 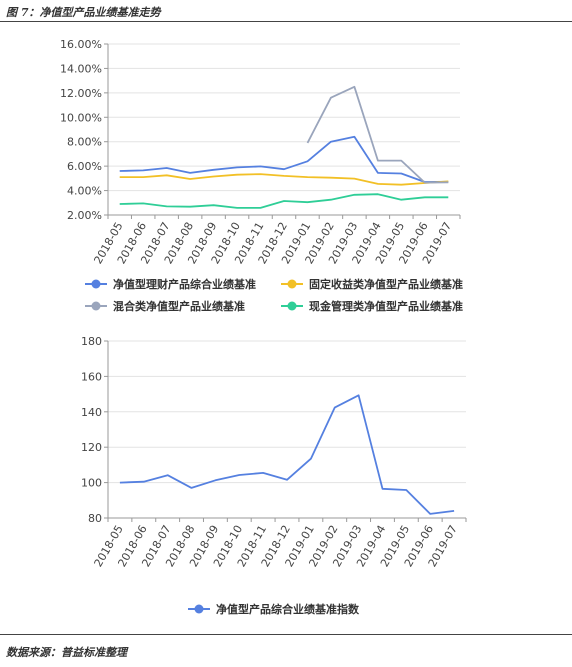 What do you see at coordinates (179, 306) in the screenshot?
I see `0-legend-label-2: 混合类净值型产品业绩基准` at bounding box center [179, 306].